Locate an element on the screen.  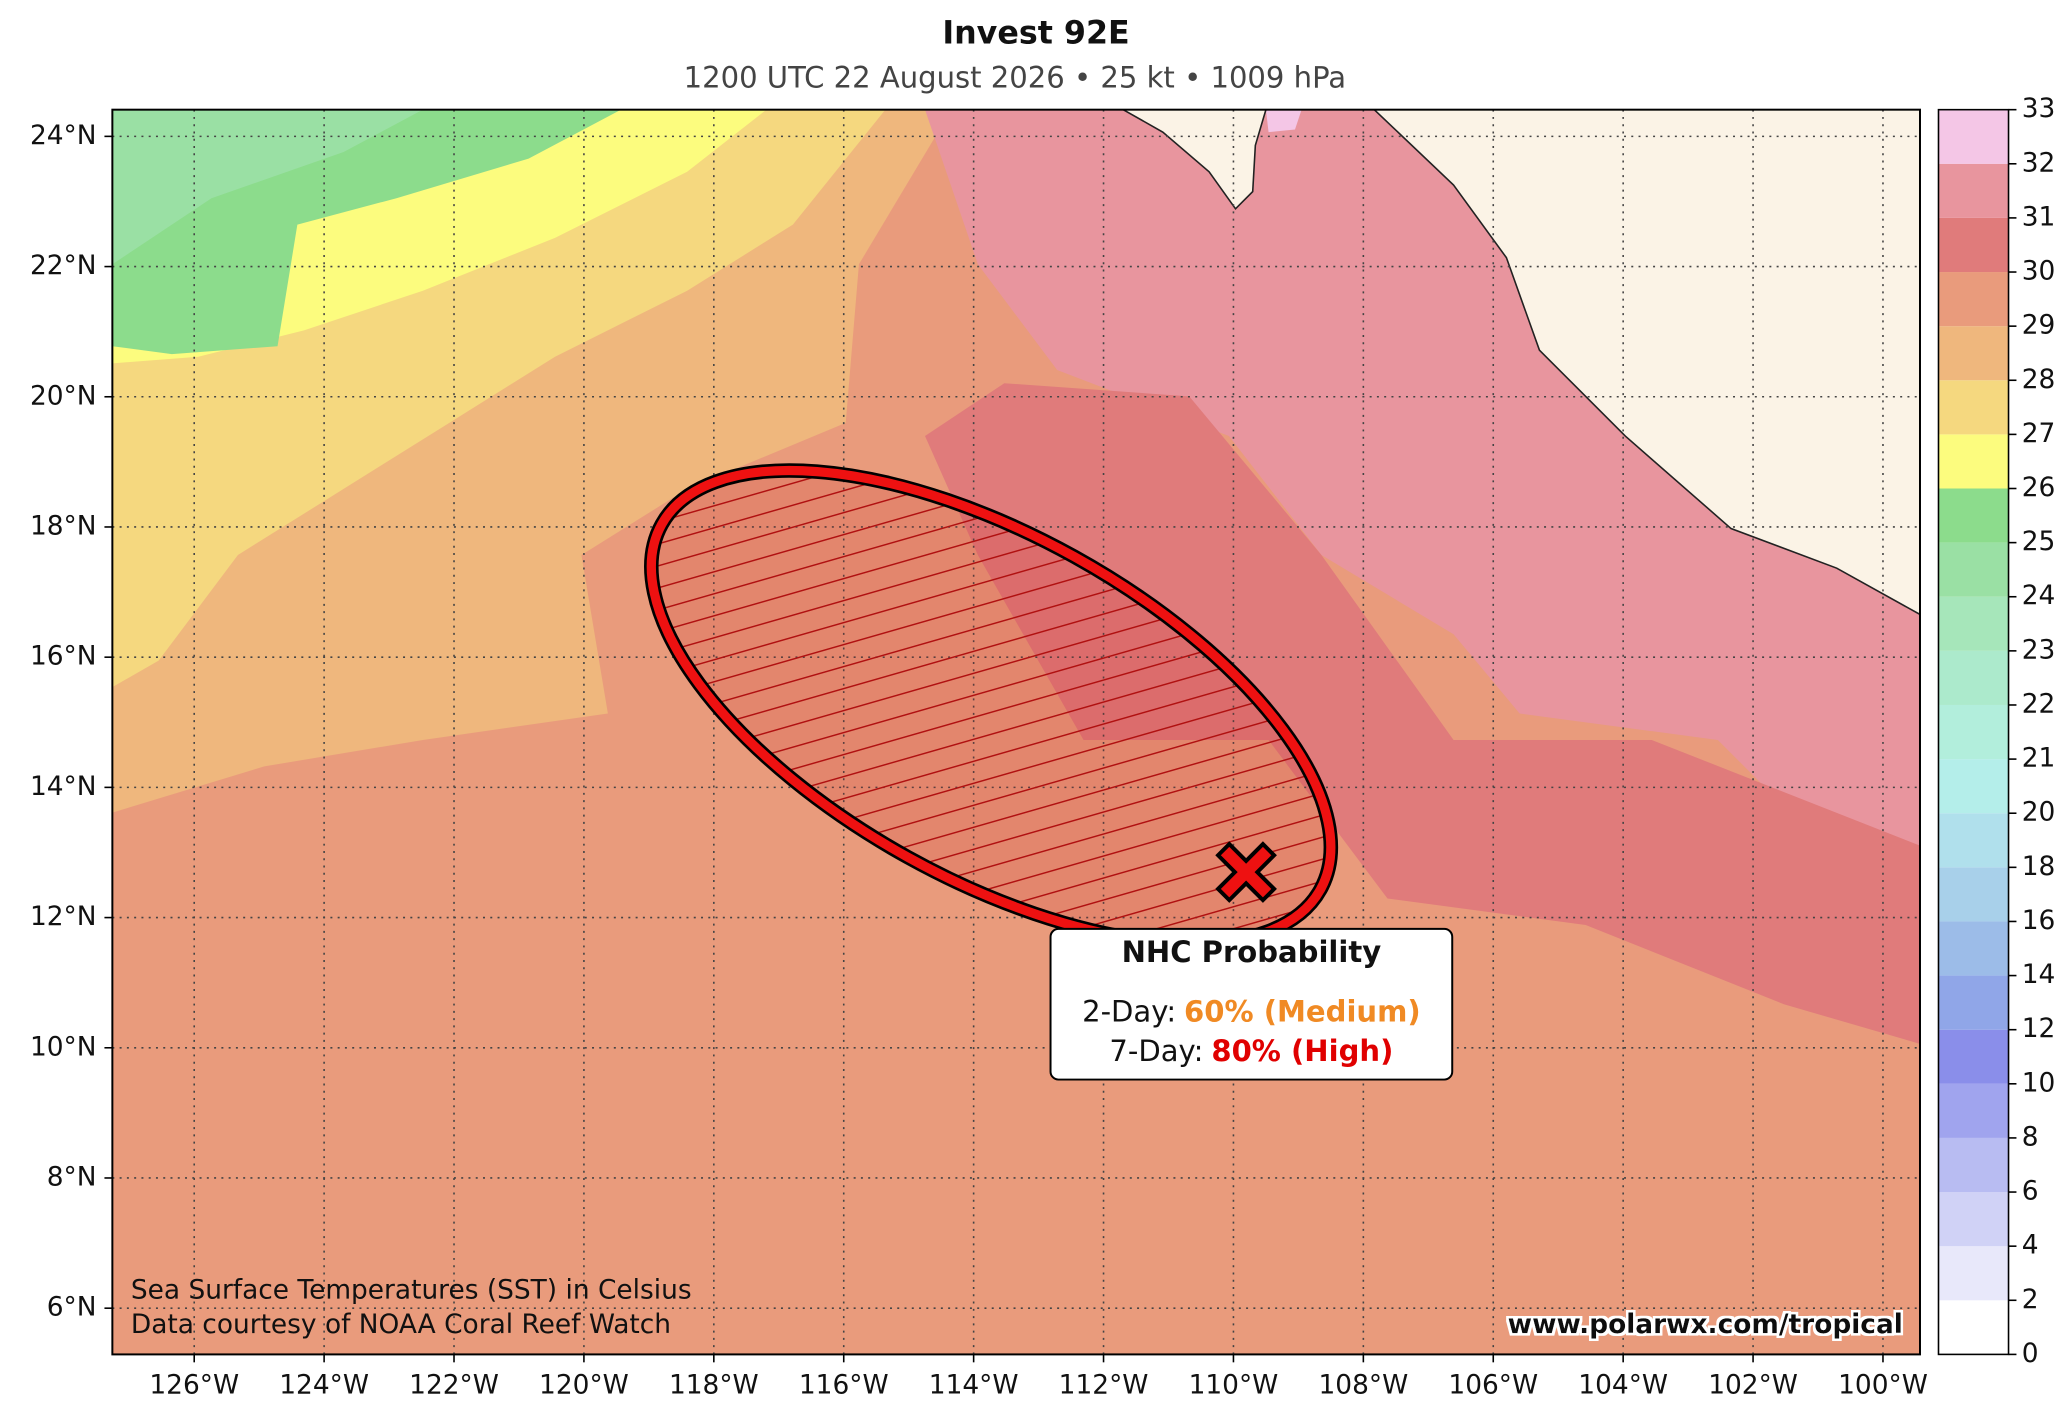
colorbar-label: 10 is located at coordinates (2039, 1082).